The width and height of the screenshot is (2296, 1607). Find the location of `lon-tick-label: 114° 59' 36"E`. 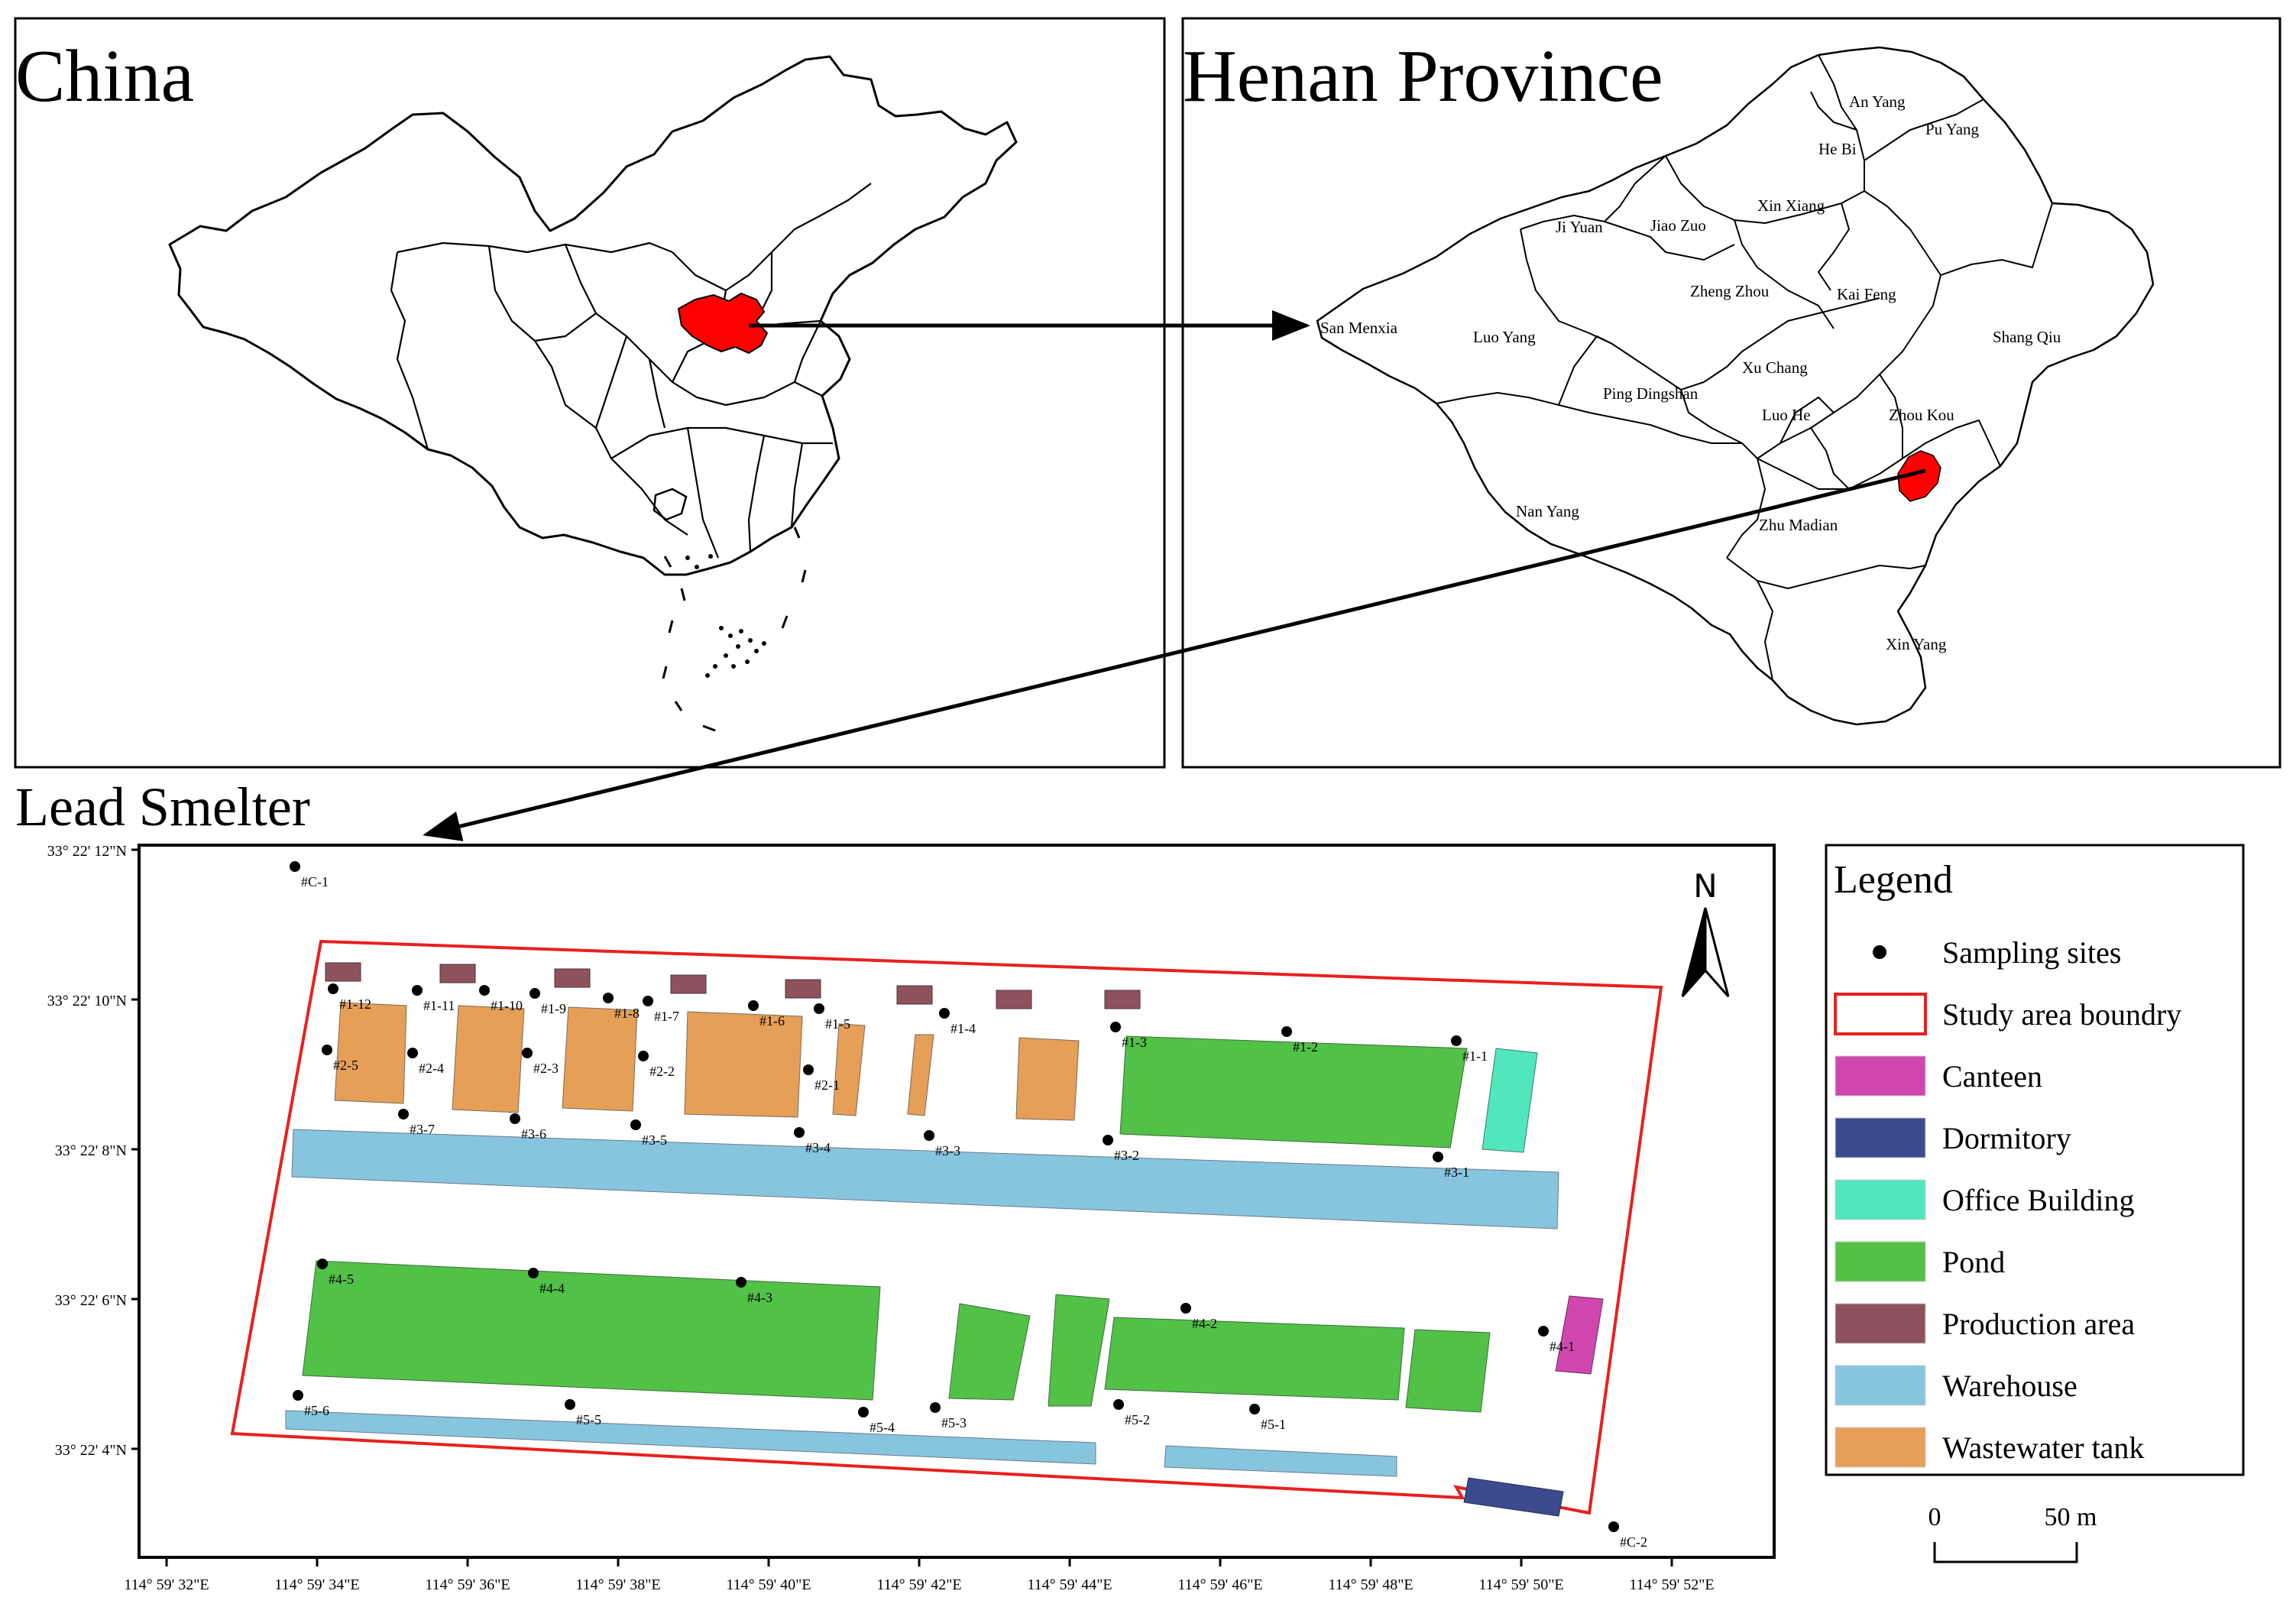

lon-tick-label: 114° 59' 36"E is located at coordinates (467, 1585).